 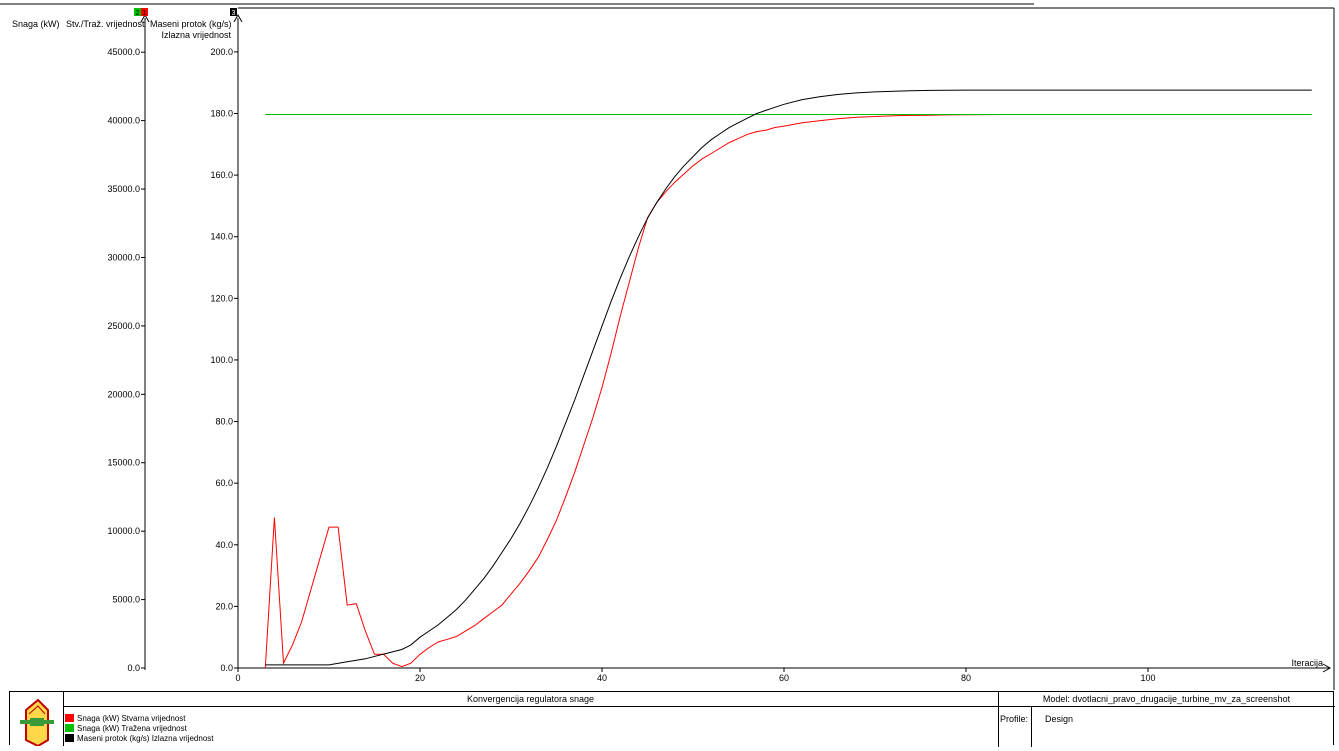 I want to click on right-tick-label: 20.0, so click(x=224, y=606).